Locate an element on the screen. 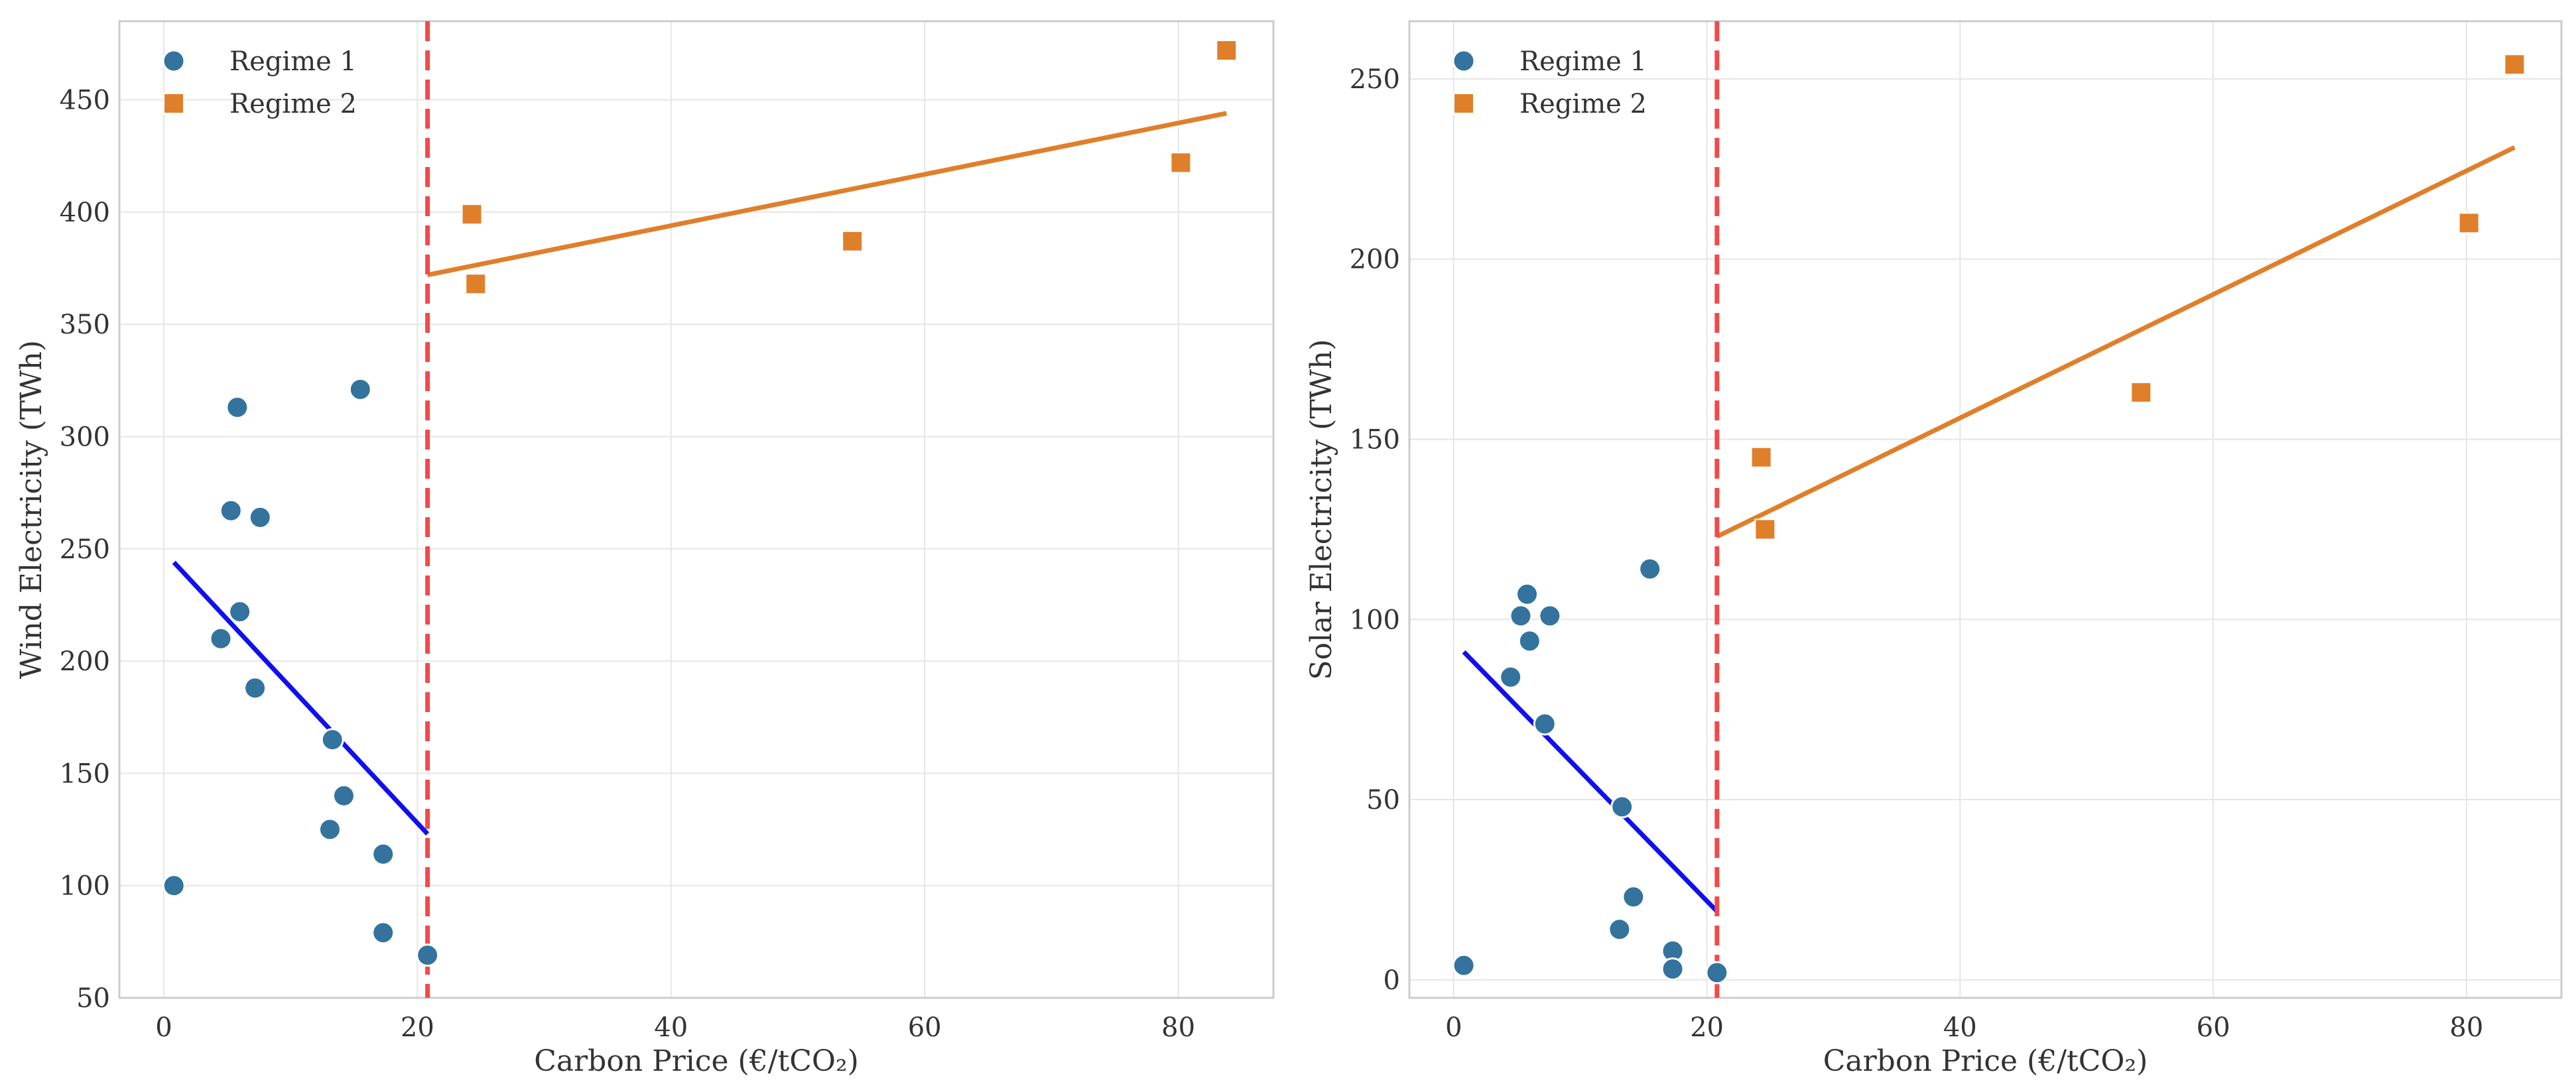  y-axis-label: Solar Electricity (TWh) is located at coordinates (1322, 509).